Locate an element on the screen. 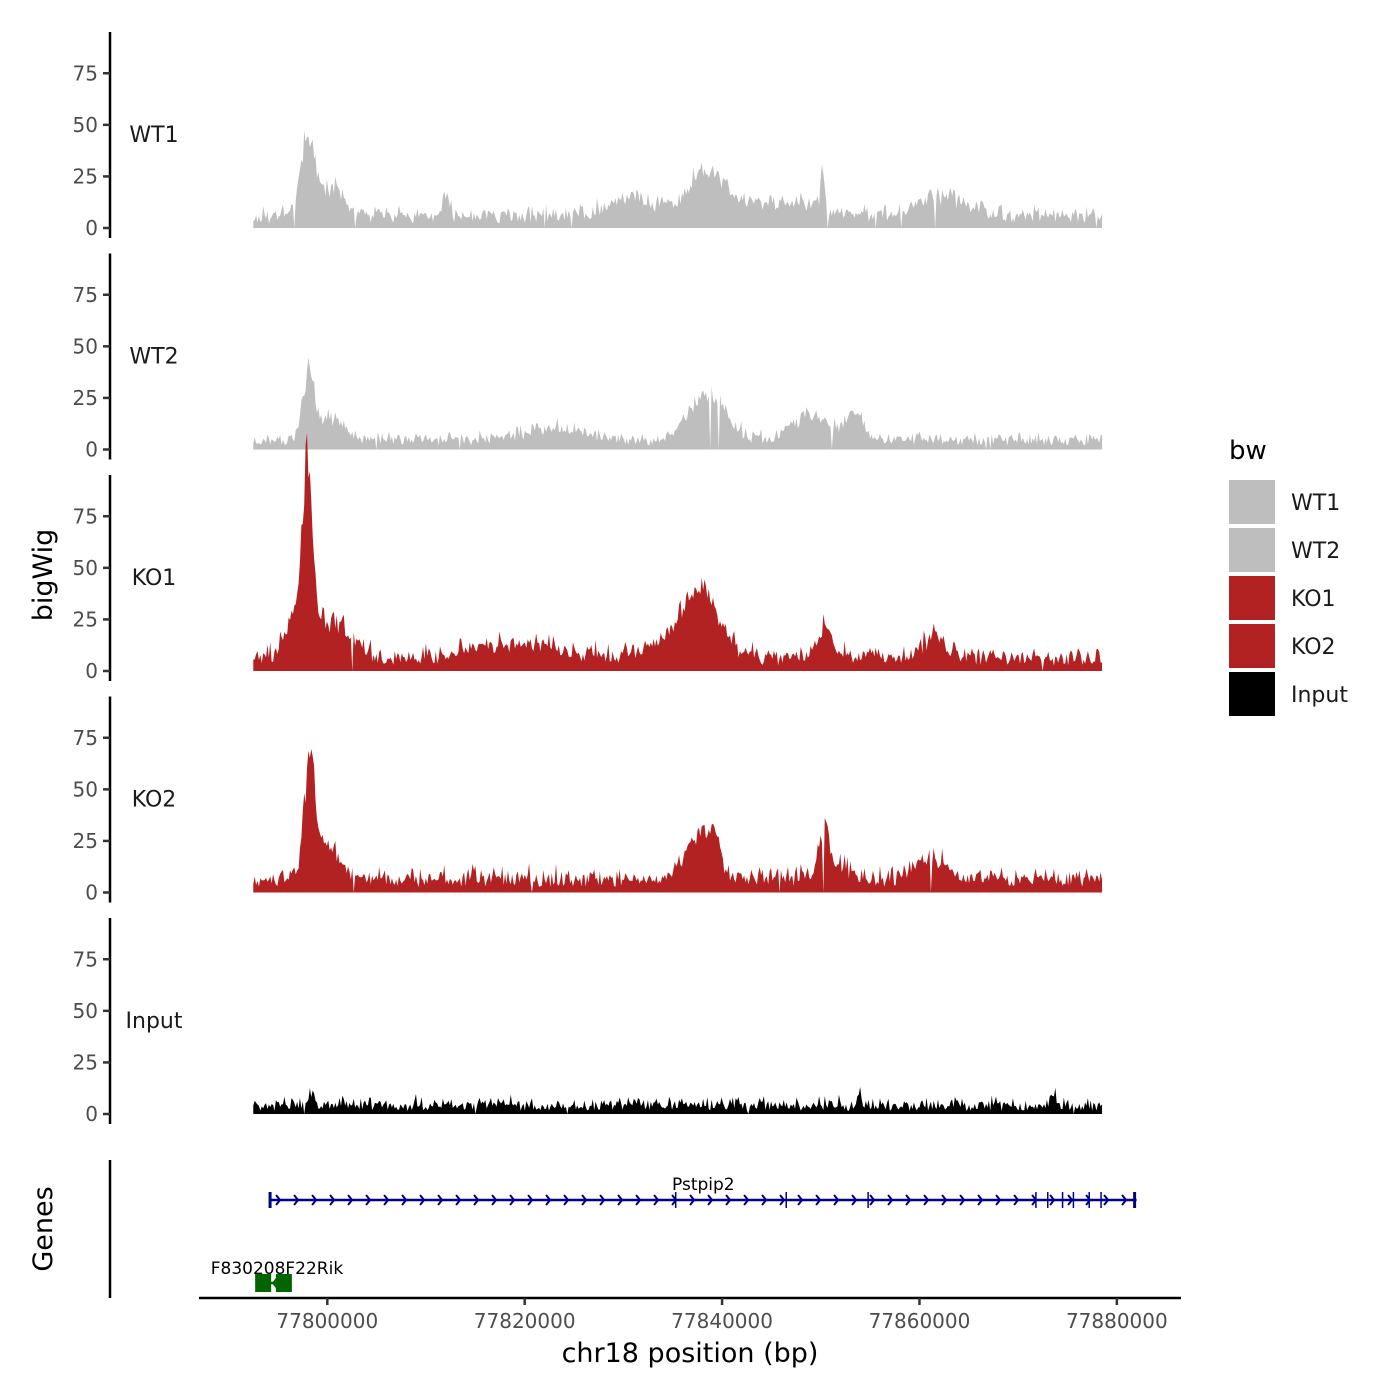 The width and height of the screenshot is (1400, 1400). legend-item-wt2: WT2 is located at coordinates (1284, 550).